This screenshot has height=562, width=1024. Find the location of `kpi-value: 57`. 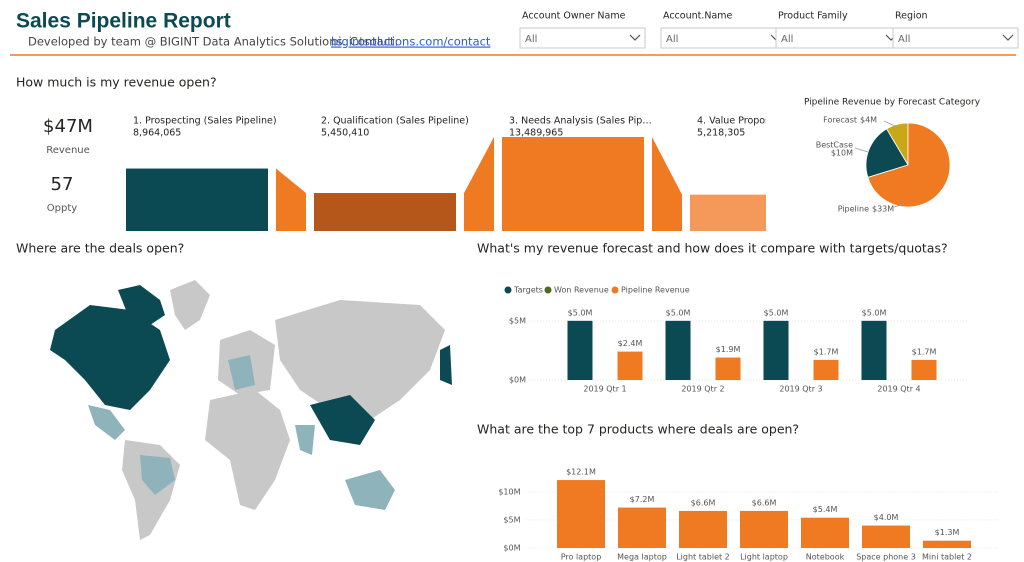

kpi-value: 57 is located at coordinates (62, 184).